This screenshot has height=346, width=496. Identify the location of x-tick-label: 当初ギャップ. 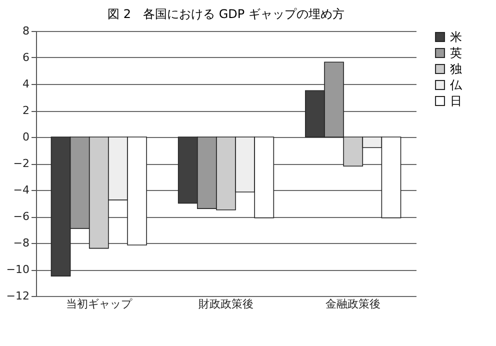
(99, 304).